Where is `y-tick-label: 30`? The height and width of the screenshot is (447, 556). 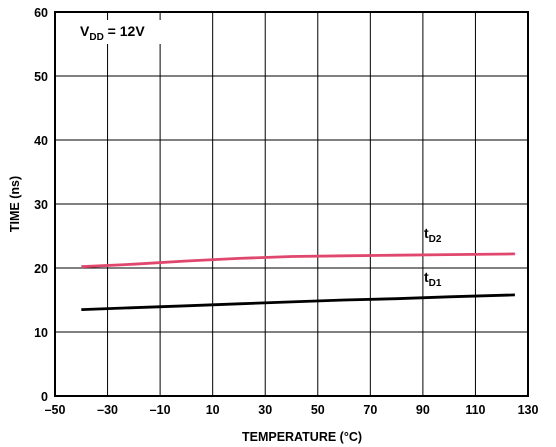
y-tick-label: 30 is located at coordinates (41, 205).